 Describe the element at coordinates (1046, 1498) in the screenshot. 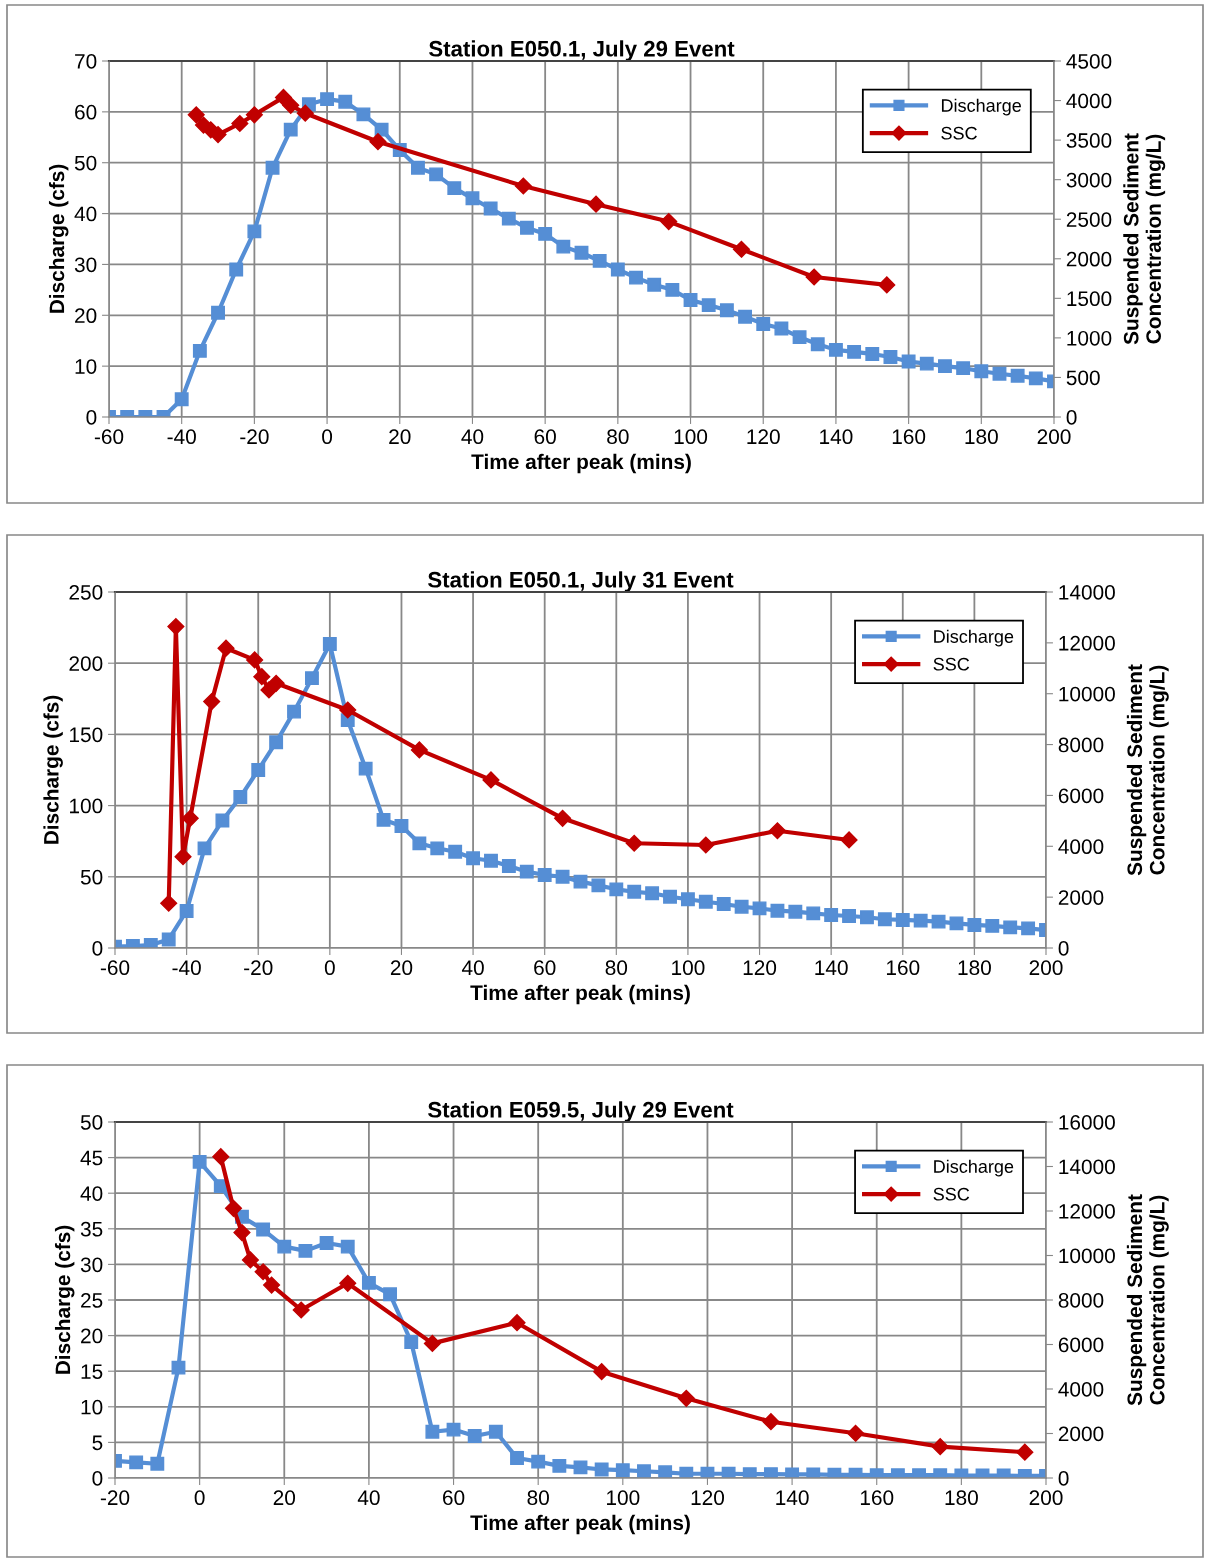

I see `x-tick-label: 200` at that location.